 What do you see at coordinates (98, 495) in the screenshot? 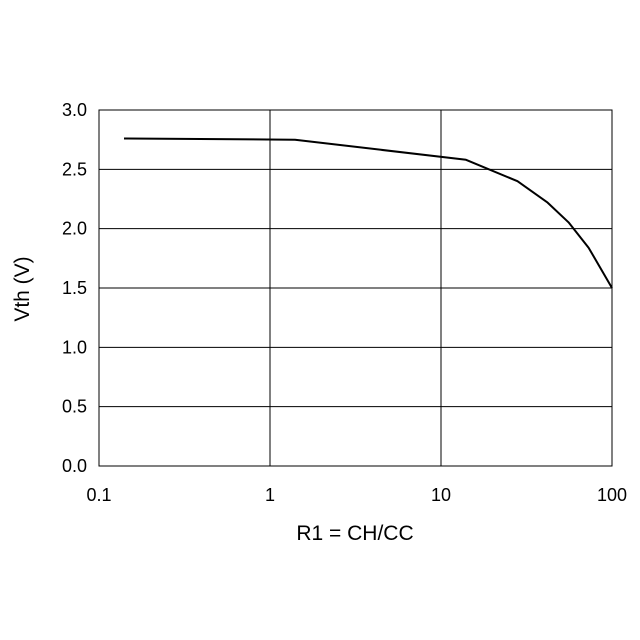
I see `x-tick-label-0: 0.1` at bounding box center [98, 495].